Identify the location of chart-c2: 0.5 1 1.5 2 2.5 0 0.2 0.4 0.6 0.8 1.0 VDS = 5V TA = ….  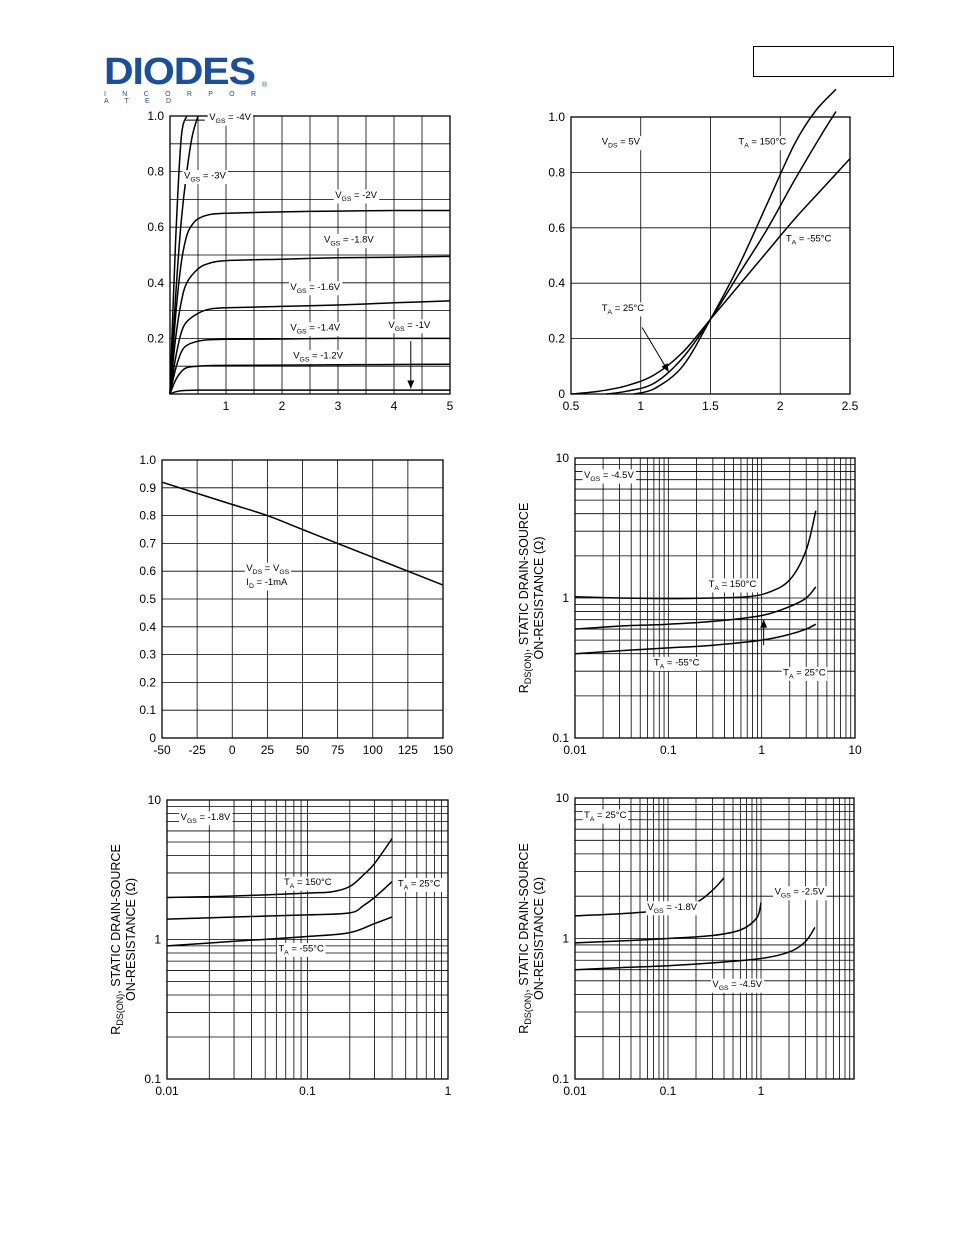
(703, 250).